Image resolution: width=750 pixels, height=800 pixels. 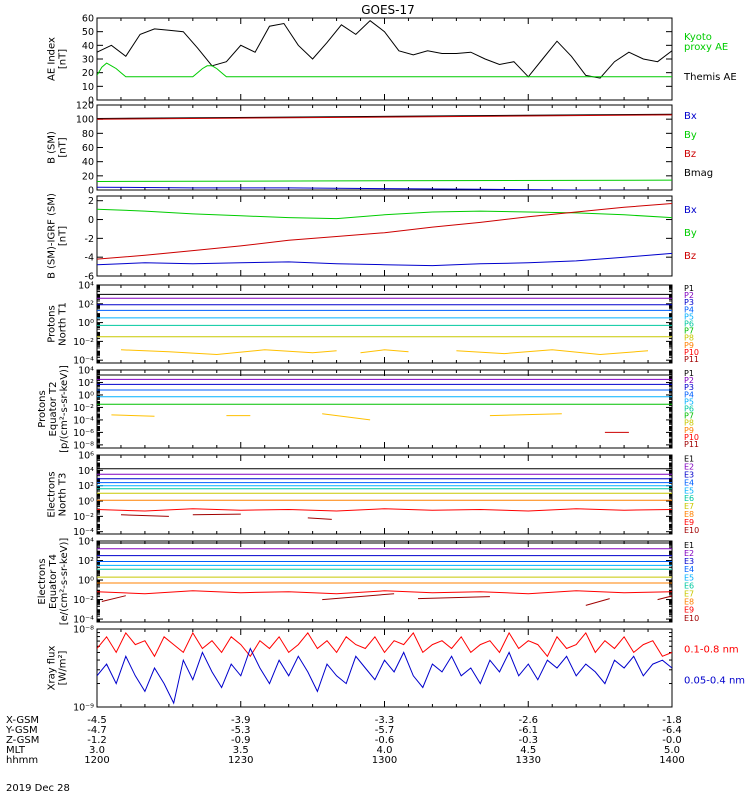 What do you see at coordinates (38, 788) in the screenshot?
I see `date-label: 2019 Dec 28` at bounding box center [38, 788].